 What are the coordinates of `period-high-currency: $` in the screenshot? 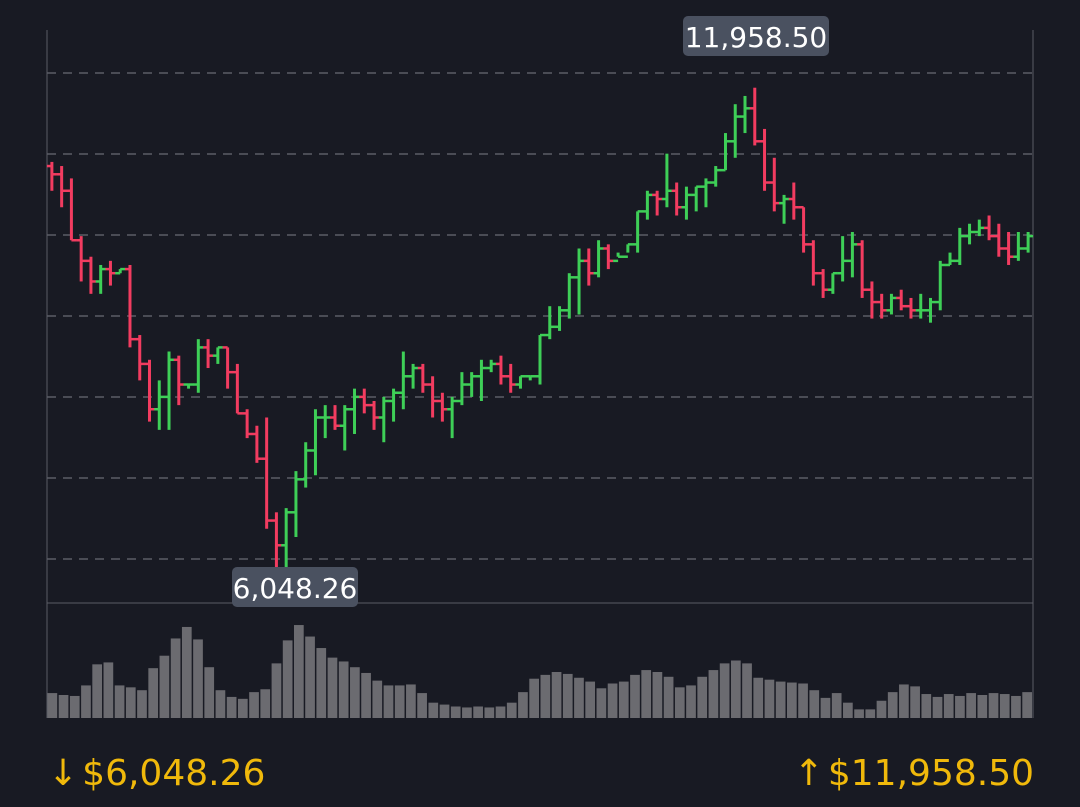 It's located at (839, 773).